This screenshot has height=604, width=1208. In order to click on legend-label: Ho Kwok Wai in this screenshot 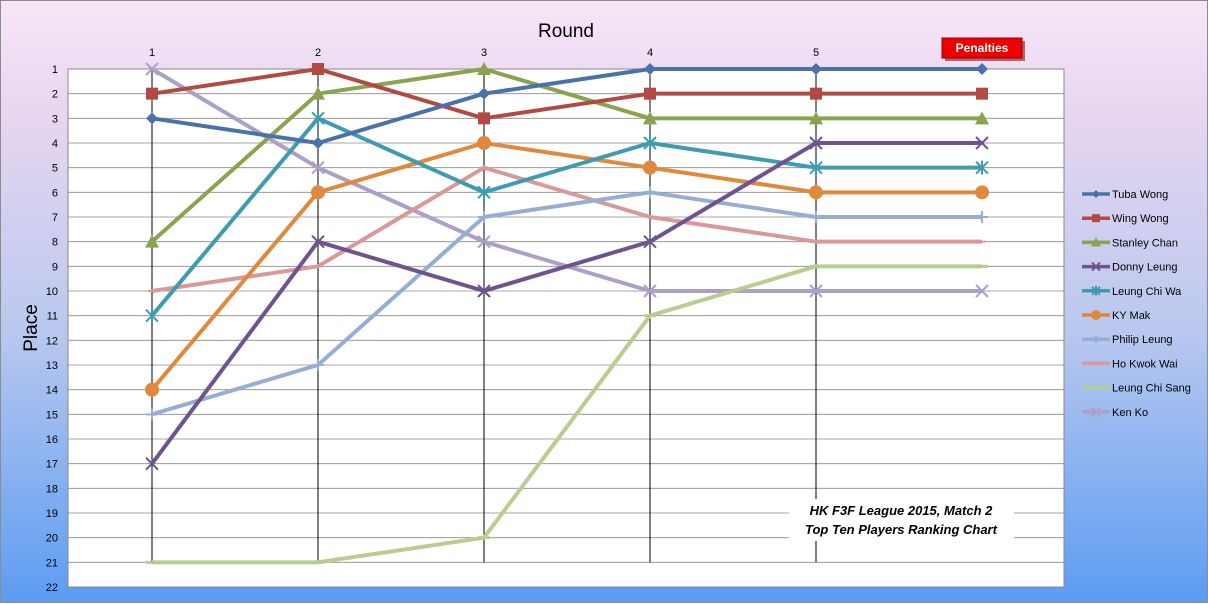, I will do `click(1145, 364)`.